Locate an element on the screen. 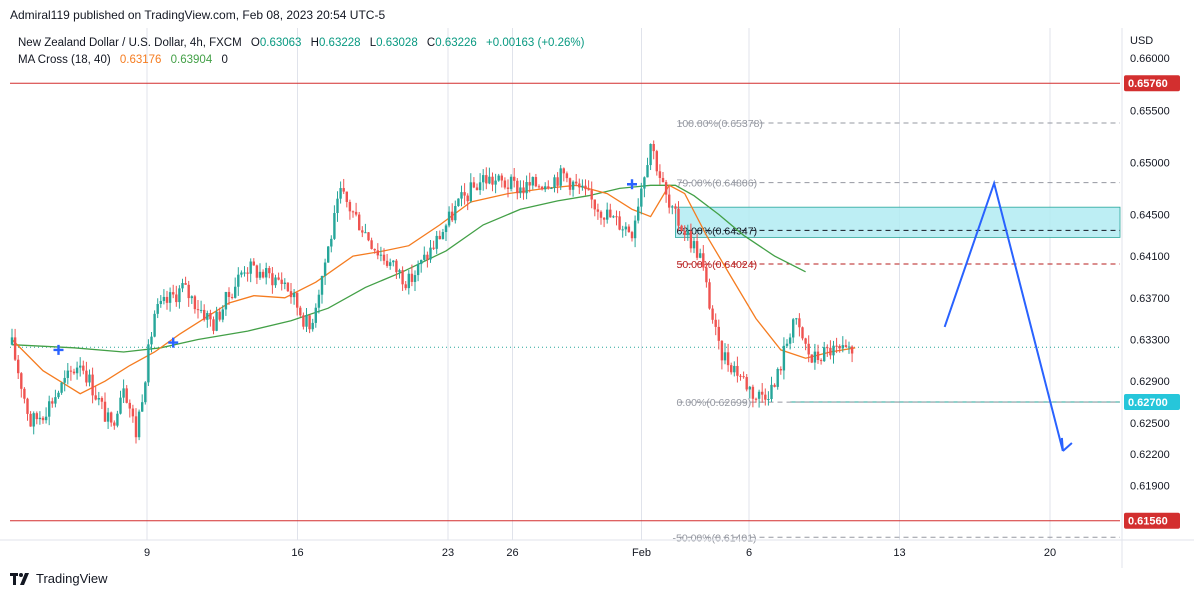  tradingview-logo-icon is located at coordinates (20, 578).